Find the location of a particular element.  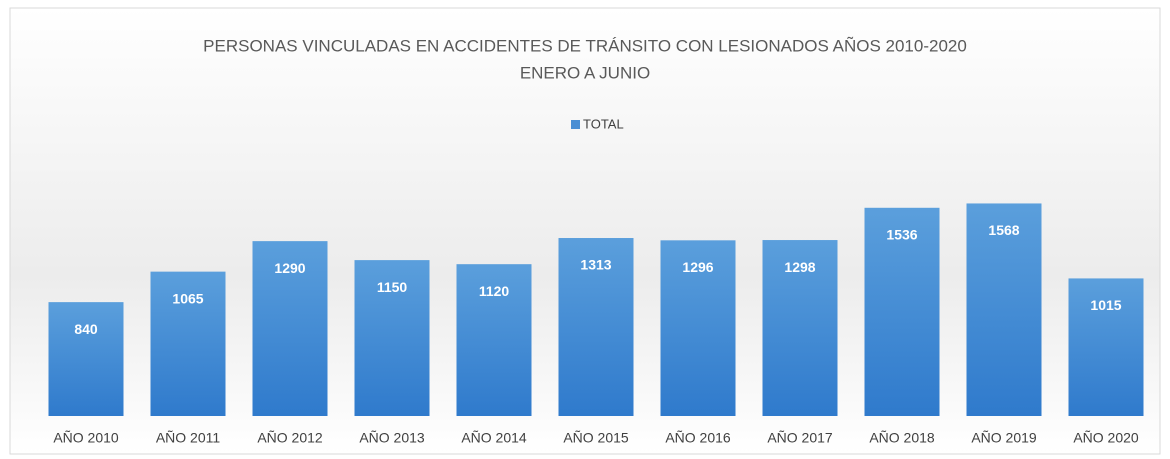

value-label: 1298 is located at coordinates (799, 267).